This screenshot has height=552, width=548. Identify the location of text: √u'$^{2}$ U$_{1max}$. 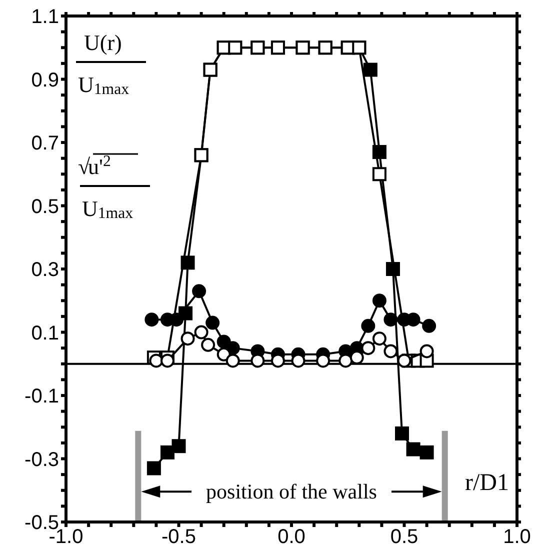
(106, 187).